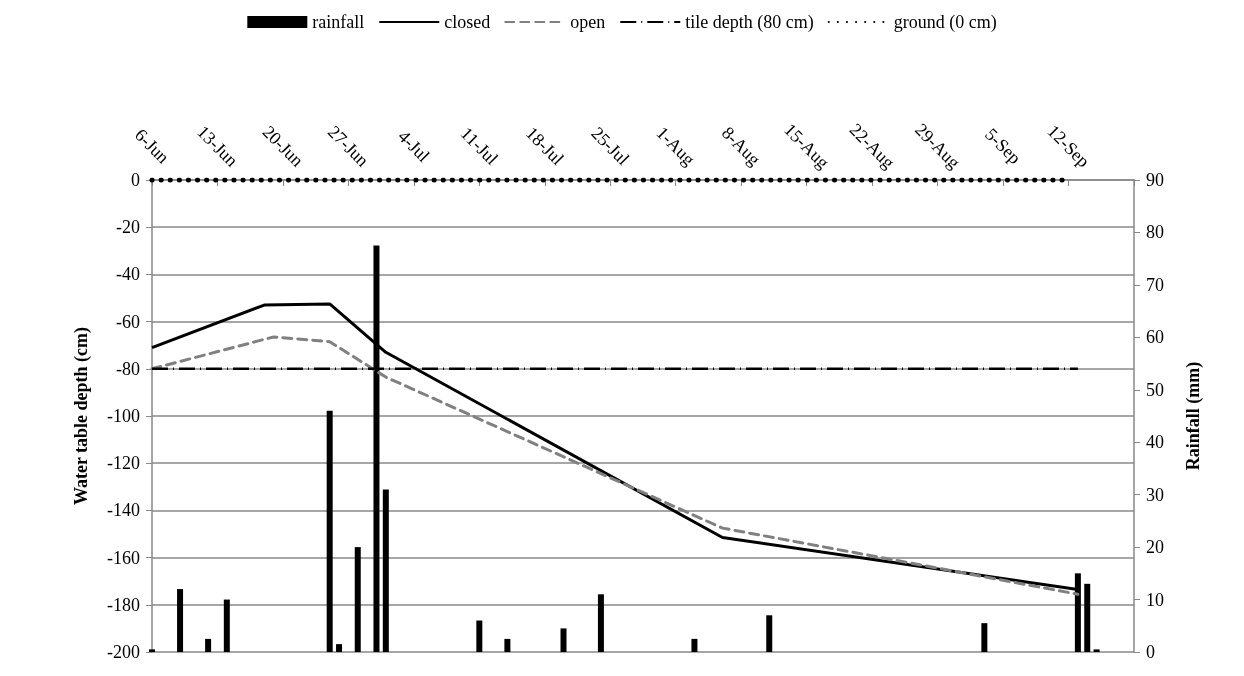 Image resolution: width=1244 pixels, height=676 pixels. Describe the element at coordinates (128, 368) in the screenshot. I see `y-tick-label: -80` at that location.